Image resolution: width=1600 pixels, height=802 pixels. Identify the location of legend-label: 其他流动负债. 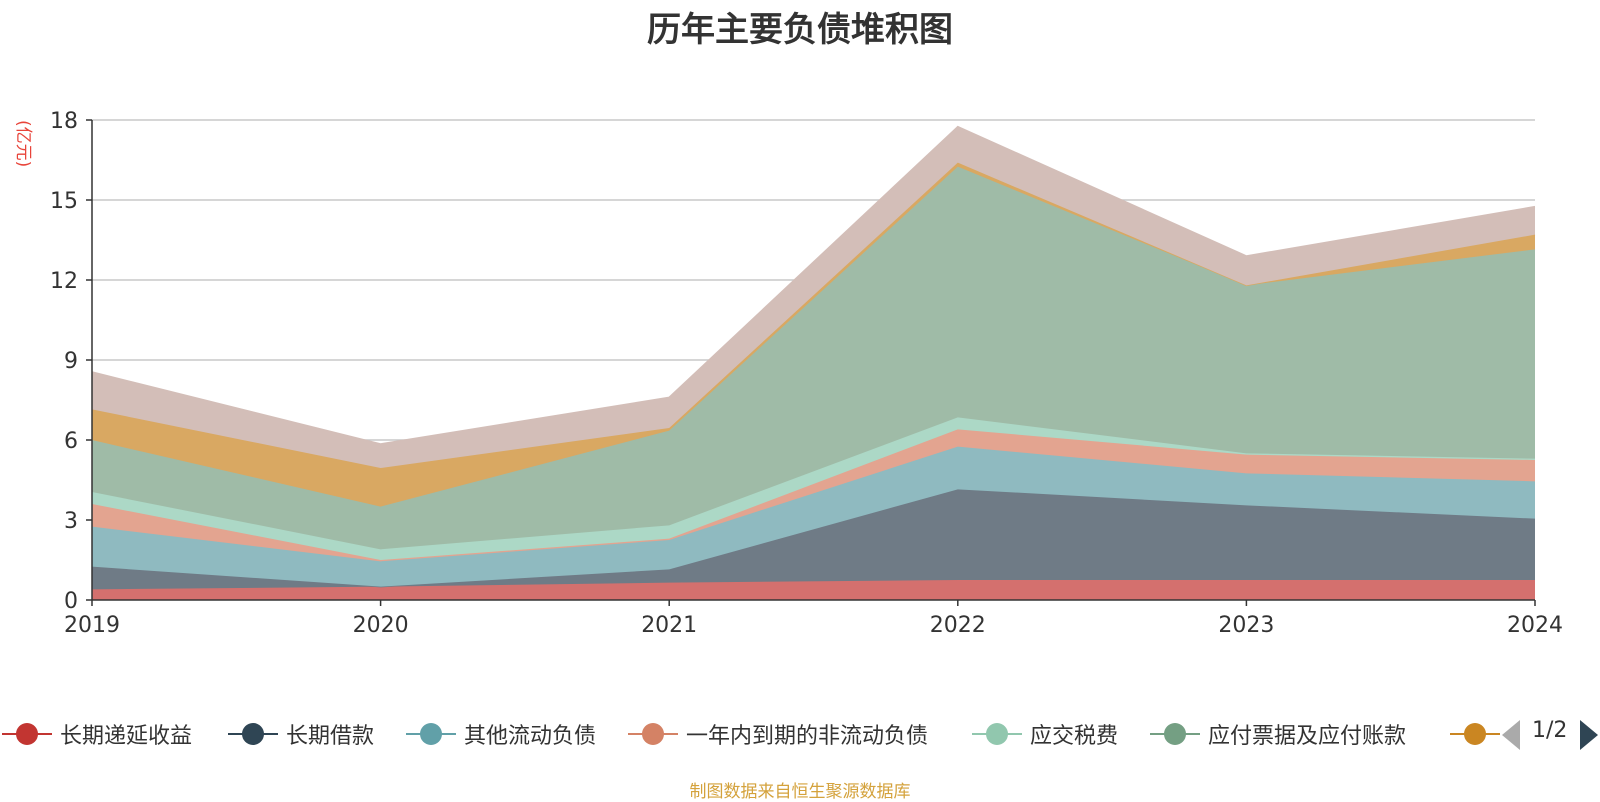
(530, 736).